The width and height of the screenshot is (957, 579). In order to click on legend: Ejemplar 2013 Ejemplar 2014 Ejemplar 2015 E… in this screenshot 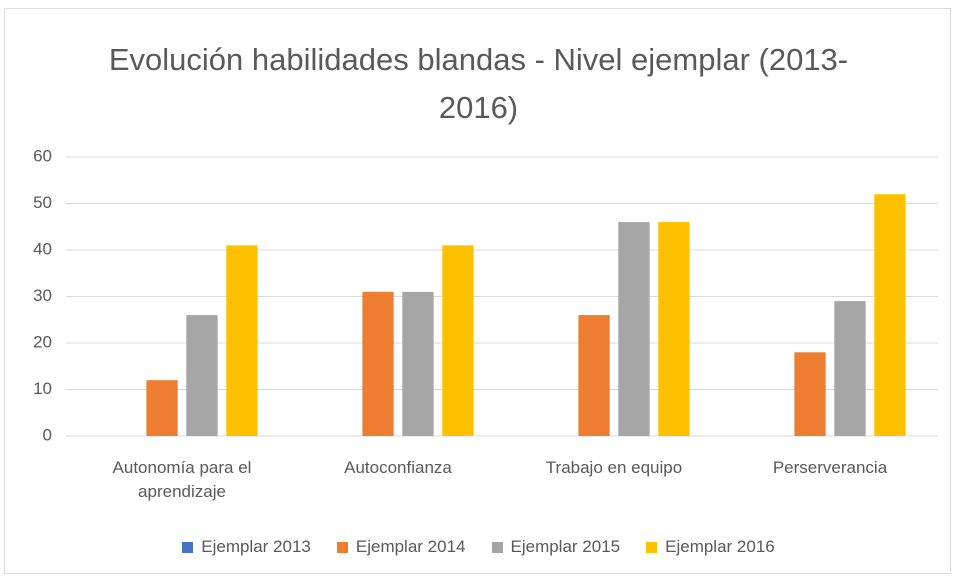, I will do `click(478, 547)`.